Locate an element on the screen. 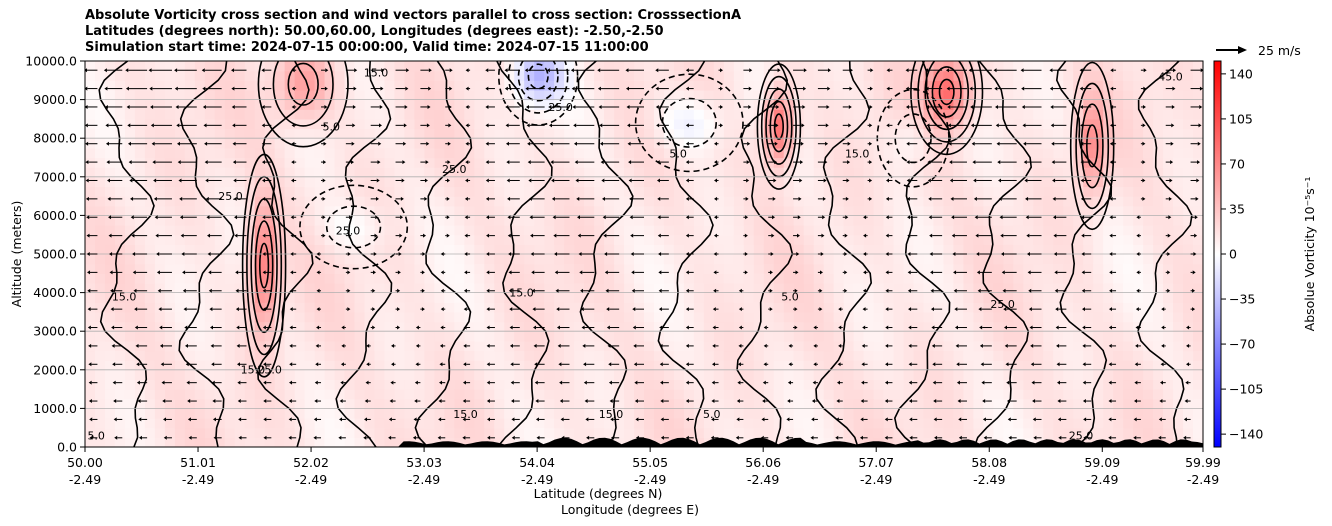 The width and height of the screenshot is (1332, 526). contour-line is located at coordinates (538, 81).